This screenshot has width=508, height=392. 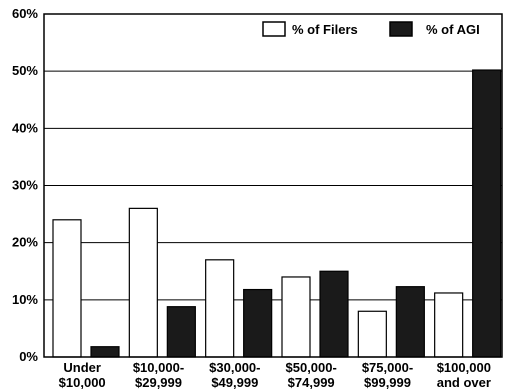 I want to click on x-category-label: $10,000-, so click(x=158, y=367).